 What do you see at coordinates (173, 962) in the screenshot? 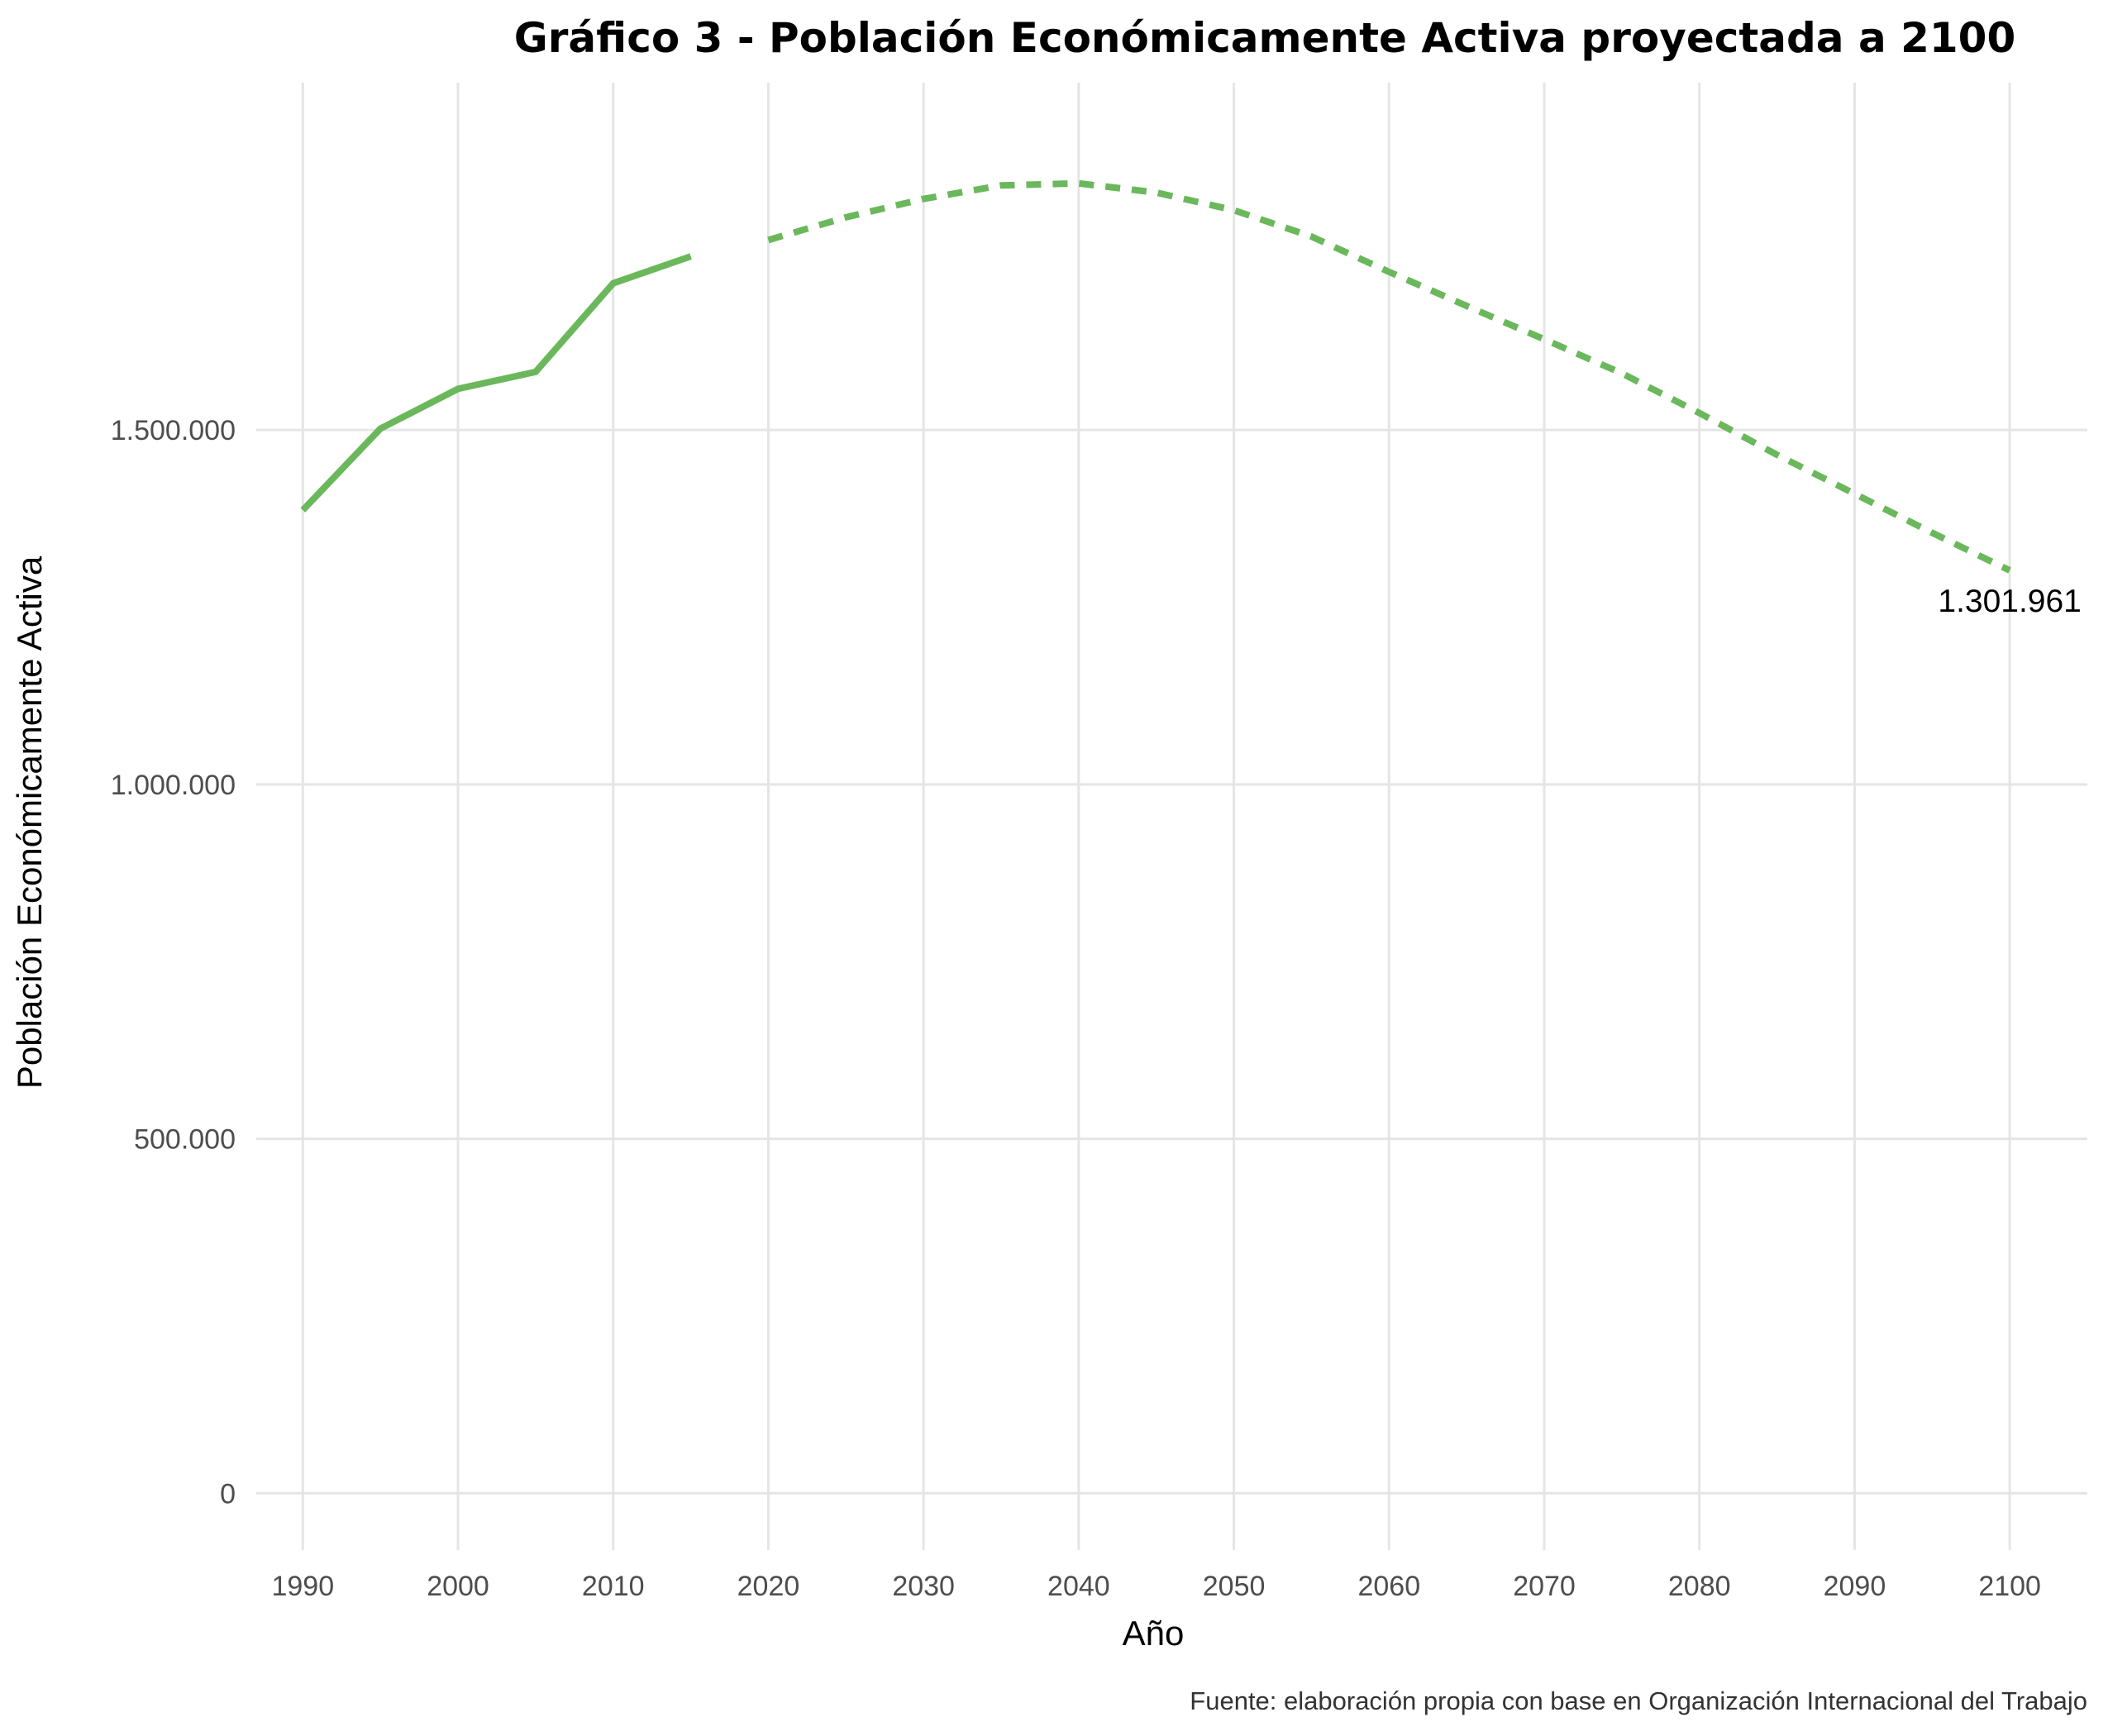
I see `y-axis-ticks: 0 500.000 1.000.000 1.500.000` at bounding box center [173, 962].